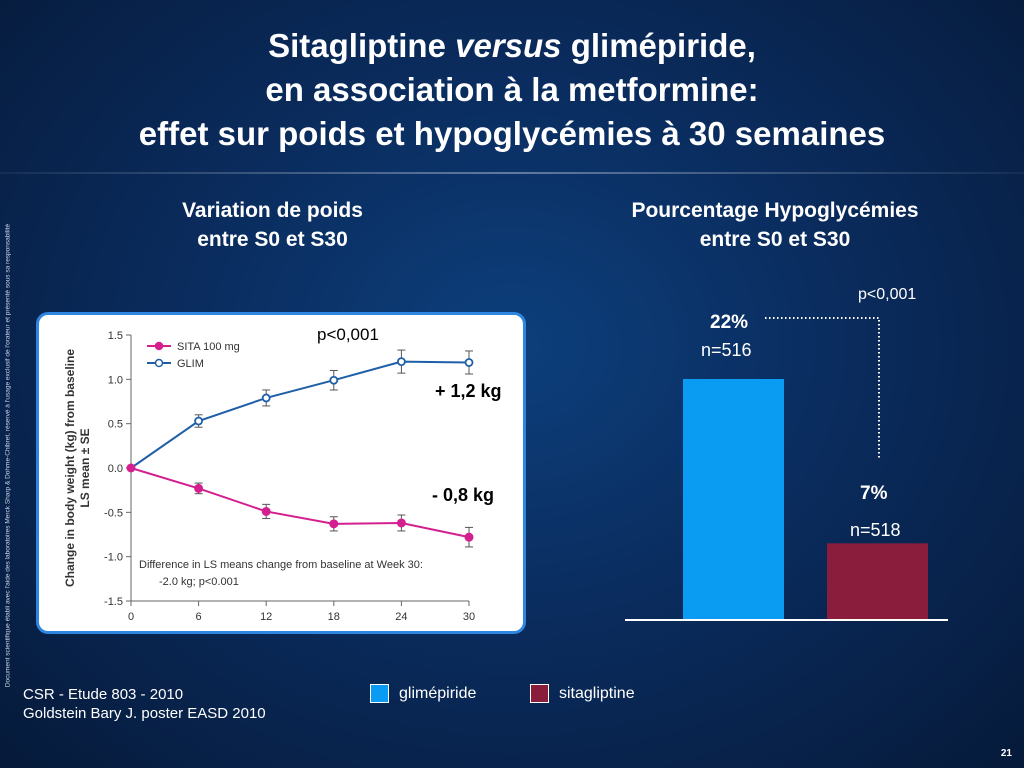  What do you see at coordinates (190, 364) in the screenshot?
I see `legend-label: GLIM` at bounding box center [190, 364].